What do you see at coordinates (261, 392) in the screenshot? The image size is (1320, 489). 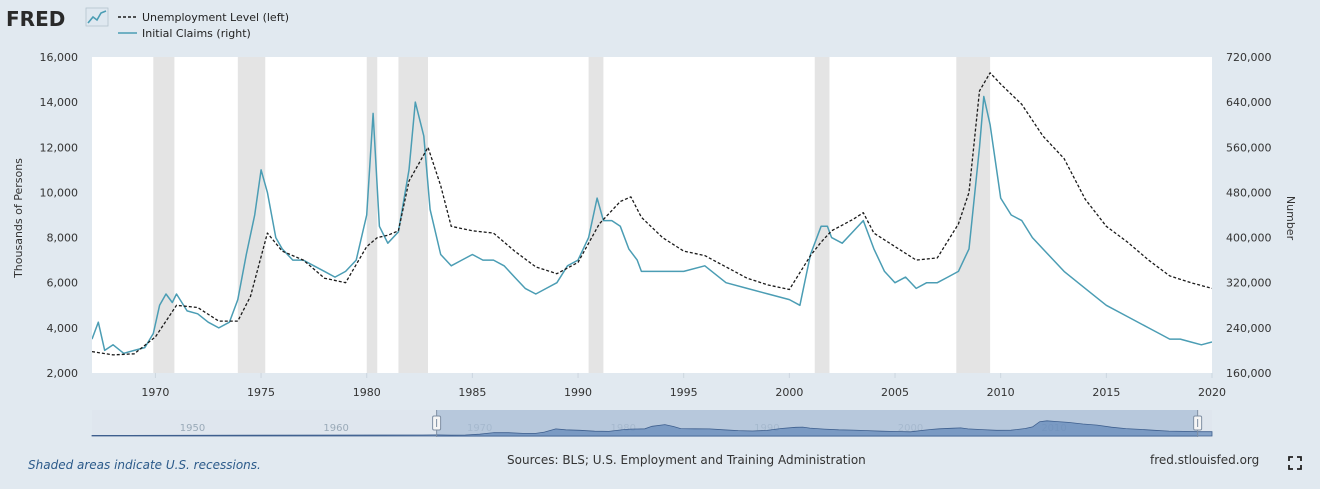 I see `x-tick-label: 1975` at bounding box center [261, 392].